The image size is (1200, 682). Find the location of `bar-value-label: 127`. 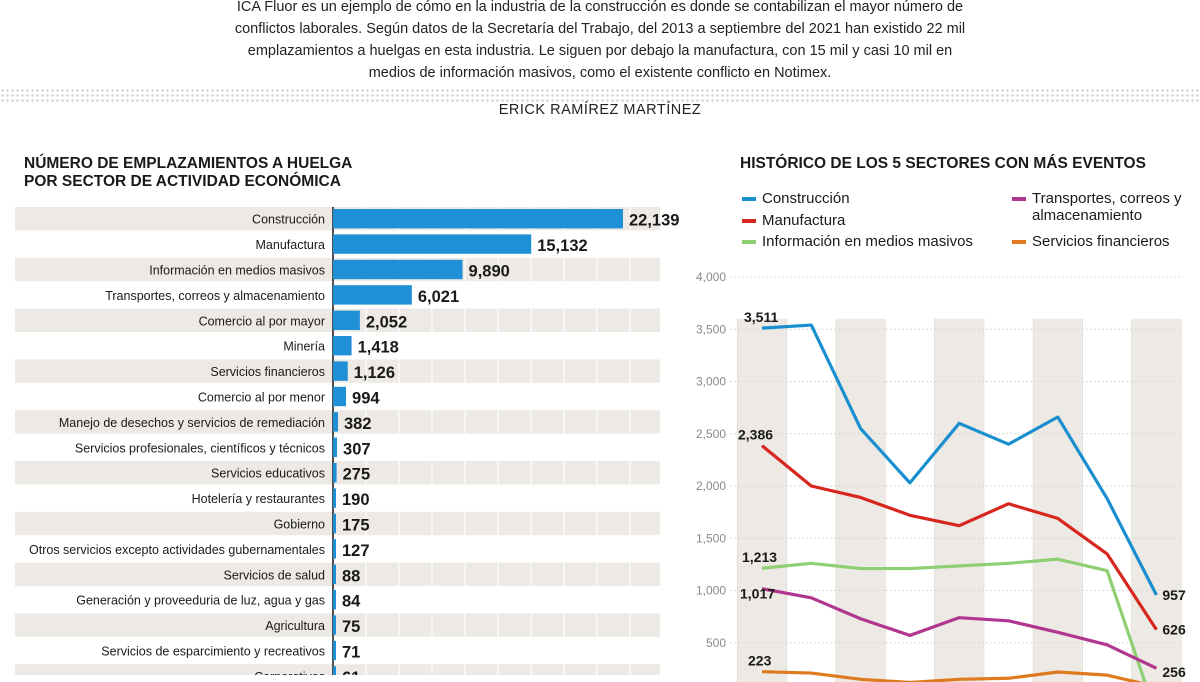

bar-value-label: 127 is located at coordinates (356, 551).